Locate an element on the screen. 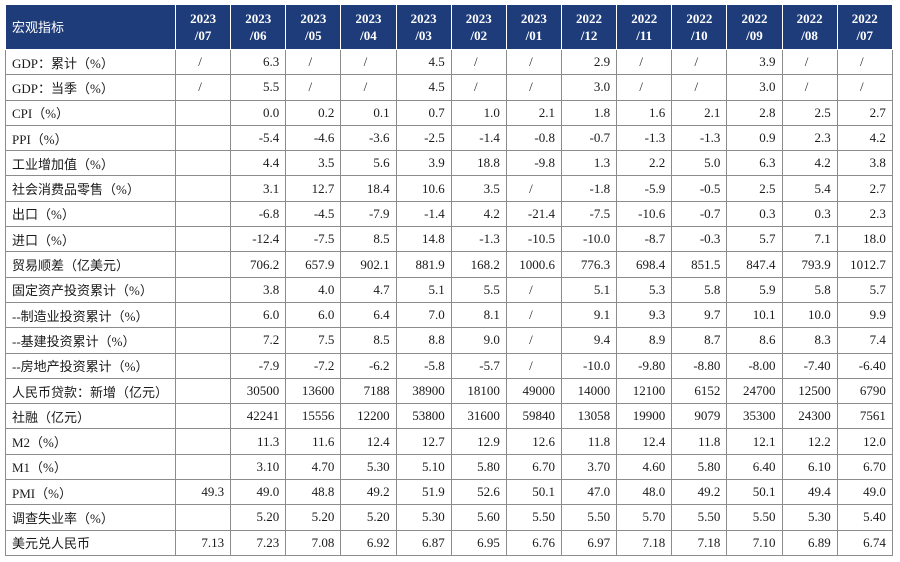 Image resolution: width=900 pixels, height=562 pixels. table-cell: 3.5 is located at coordinates (478, 188).